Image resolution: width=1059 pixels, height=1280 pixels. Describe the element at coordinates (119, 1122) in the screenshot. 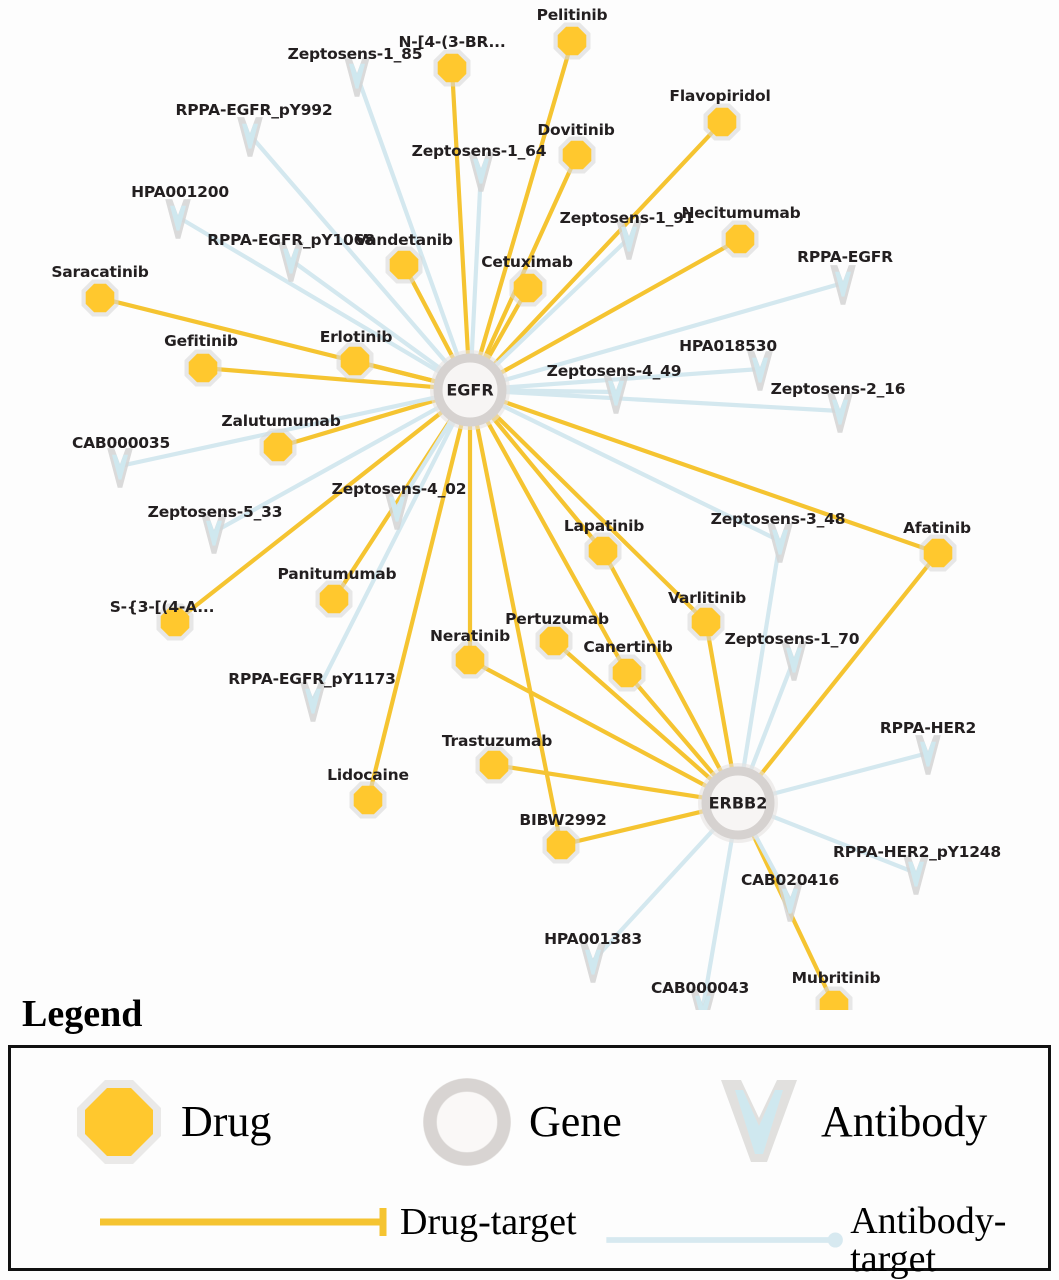

I see `drug-octagon-icon` at that location.